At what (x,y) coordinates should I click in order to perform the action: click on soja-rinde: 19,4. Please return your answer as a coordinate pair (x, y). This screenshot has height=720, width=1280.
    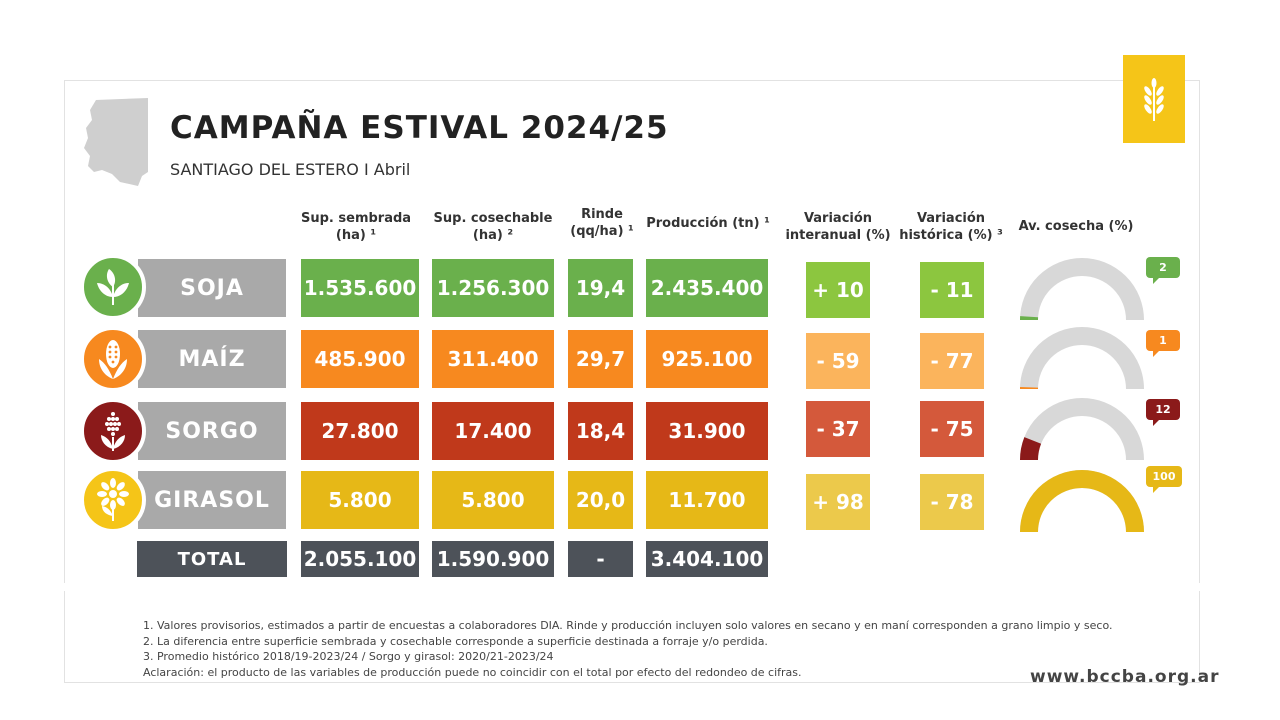
    Looking at the image, I should click on (600, 288).